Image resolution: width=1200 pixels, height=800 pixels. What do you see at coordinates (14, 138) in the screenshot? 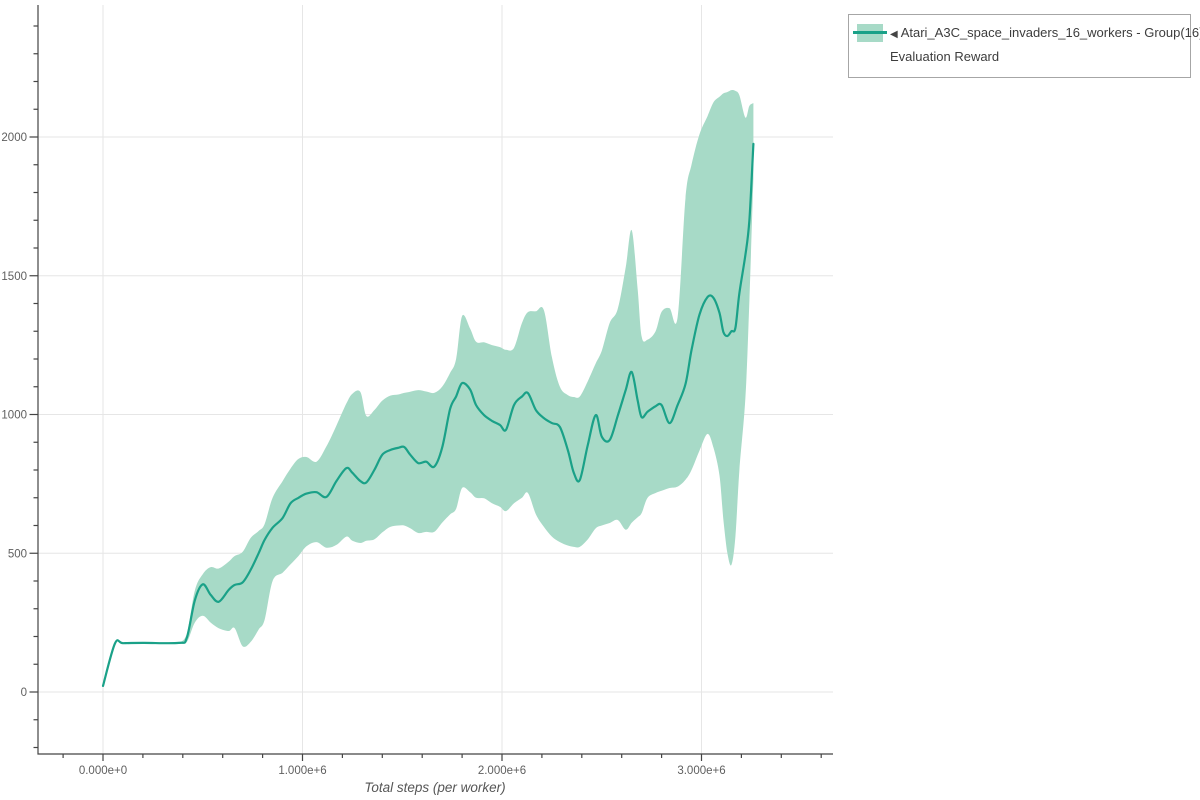
I see `svg-text: 2000` at bounding box center [14, 138].